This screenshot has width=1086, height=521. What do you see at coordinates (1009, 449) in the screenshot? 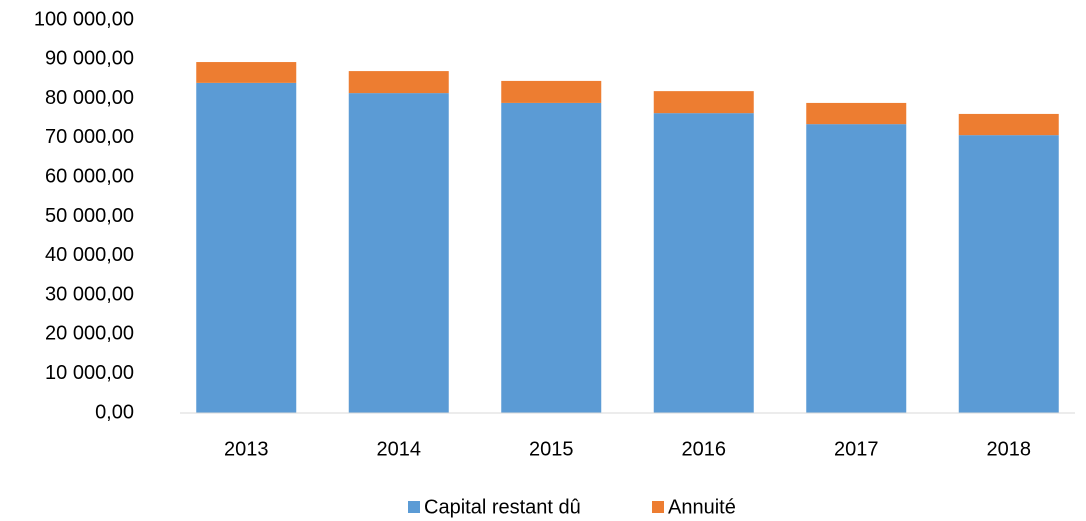
I see `x-tick-label: 2018` at bounding box center [1009, 449].